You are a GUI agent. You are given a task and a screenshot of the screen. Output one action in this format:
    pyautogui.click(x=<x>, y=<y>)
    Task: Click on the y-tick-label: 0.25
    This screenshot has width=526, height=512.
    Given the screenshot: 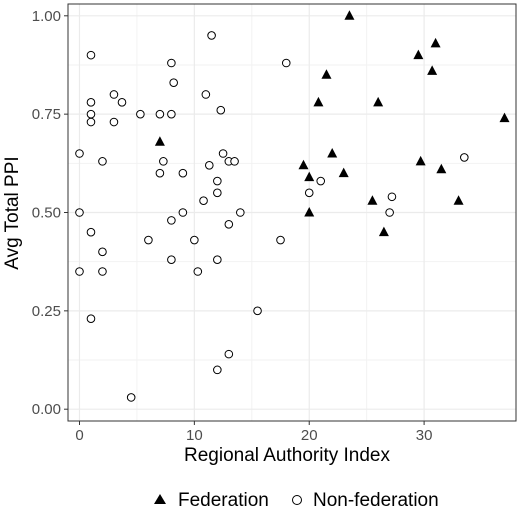 What is the action you would take?
    pyautogui.click(x=46, y=311)
    